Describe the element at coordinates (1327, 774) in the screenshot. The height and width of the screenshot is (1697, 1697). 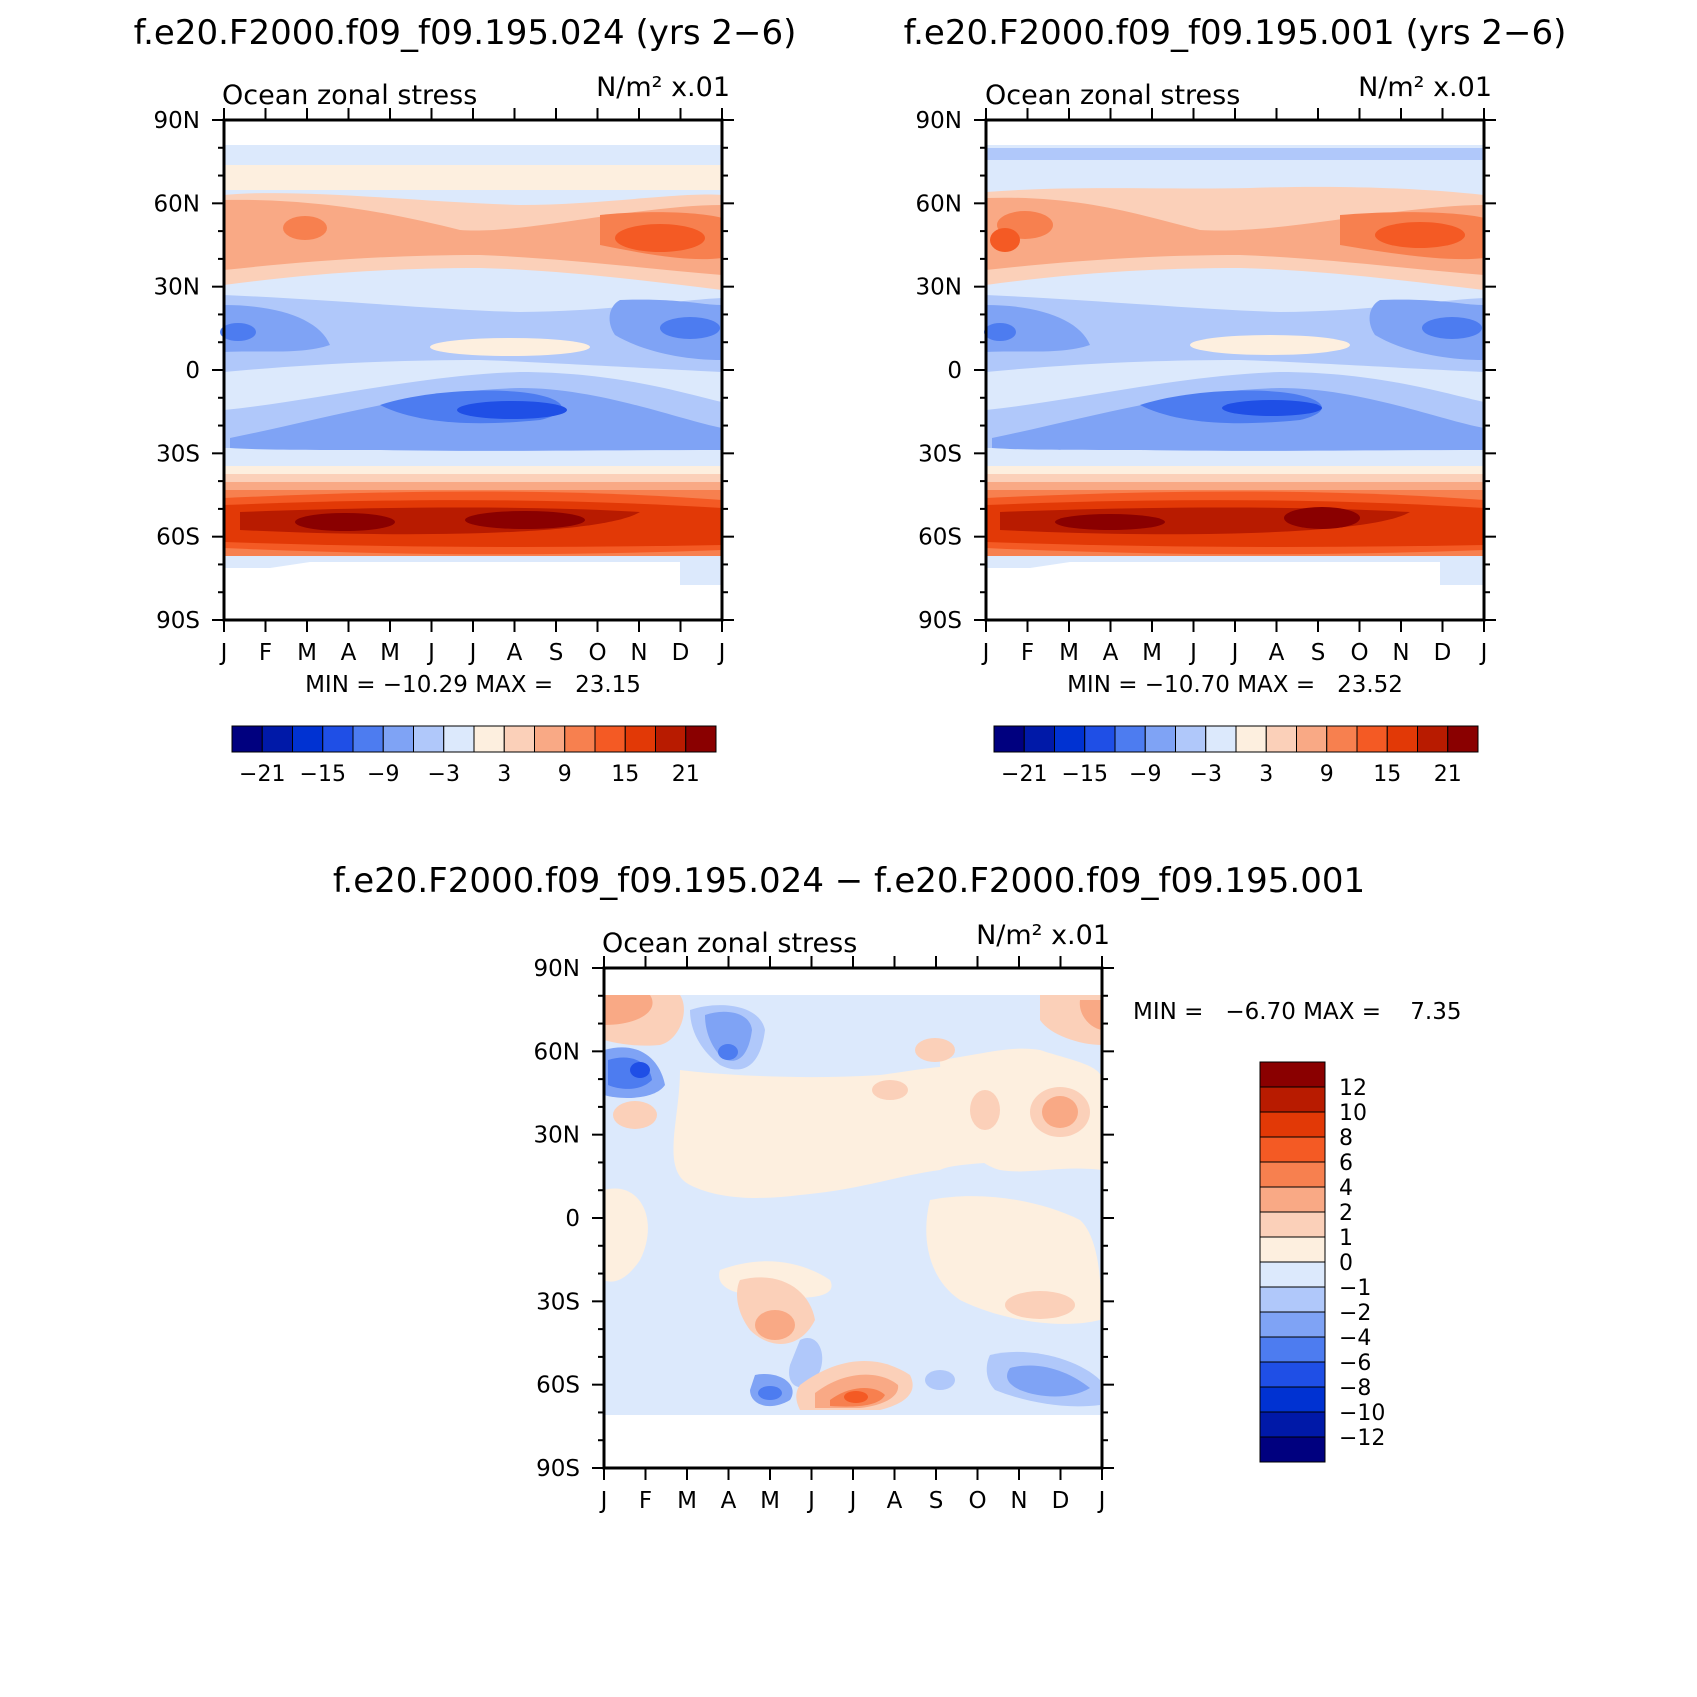
I see `colorbar-label: 9` at that location.